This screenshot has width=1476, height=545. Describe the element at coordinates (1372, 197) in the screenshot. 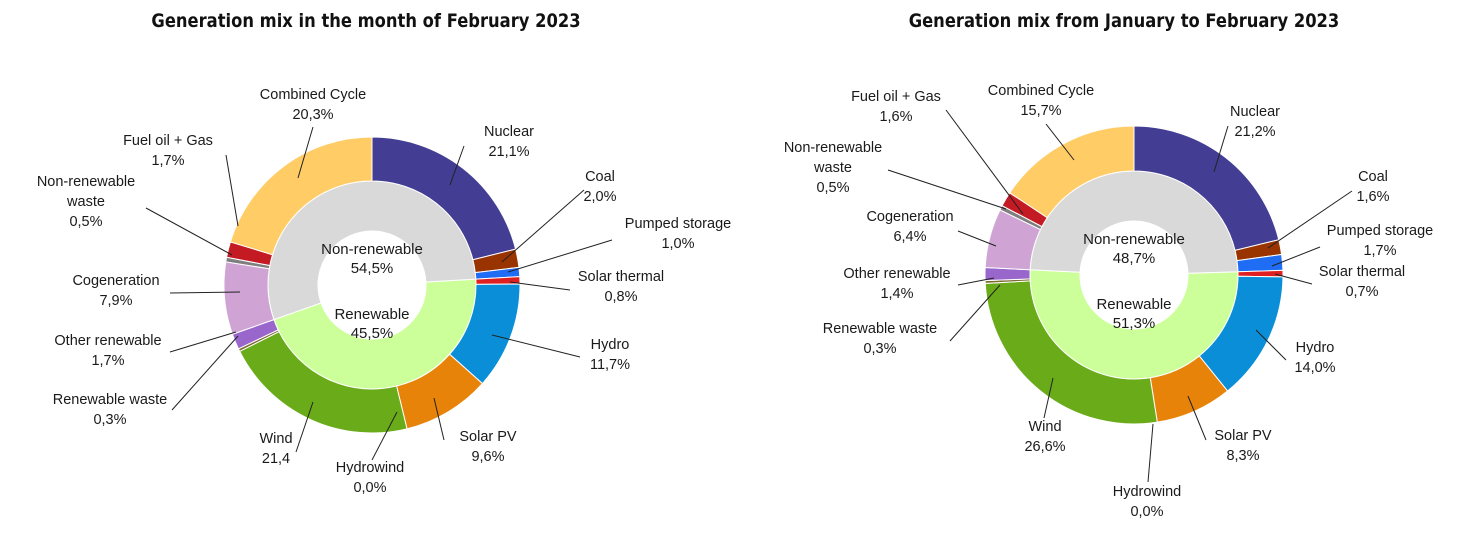

I see `value-label-coal: 1,6%` at that location.